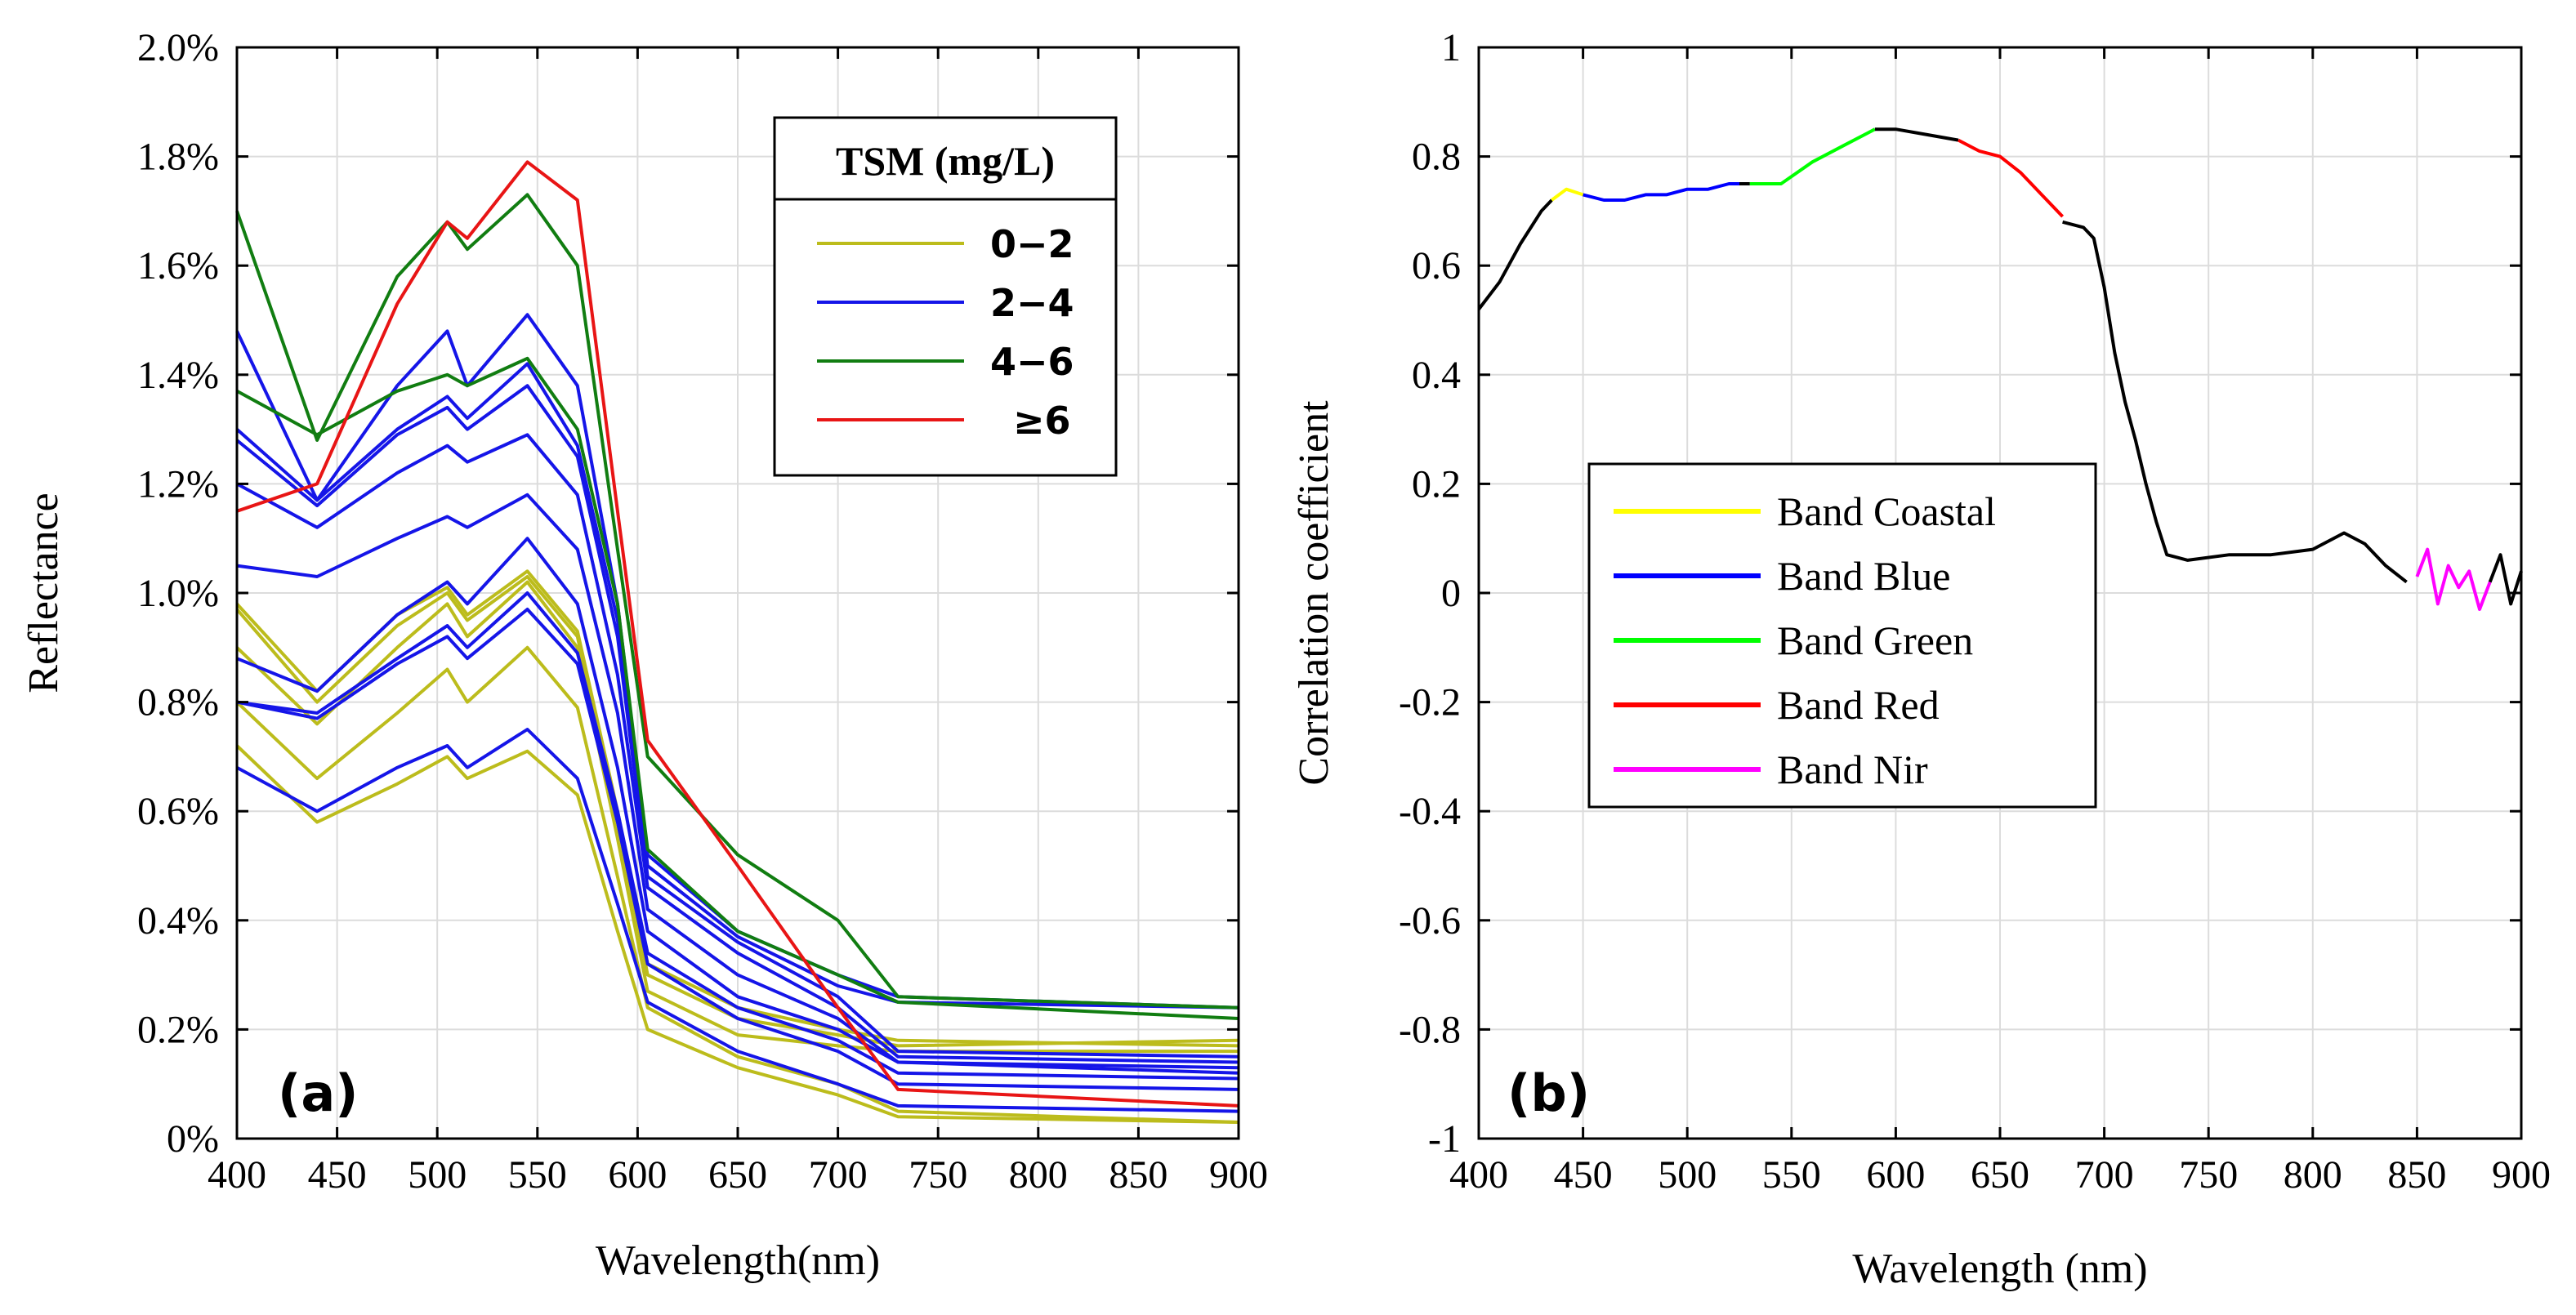 The width and height of the screenshot is (2576, 1315). Describe the element at coordinates (1792, 1175) in the screenshot. I see `pb-xtick-label-3: 550` at that location.